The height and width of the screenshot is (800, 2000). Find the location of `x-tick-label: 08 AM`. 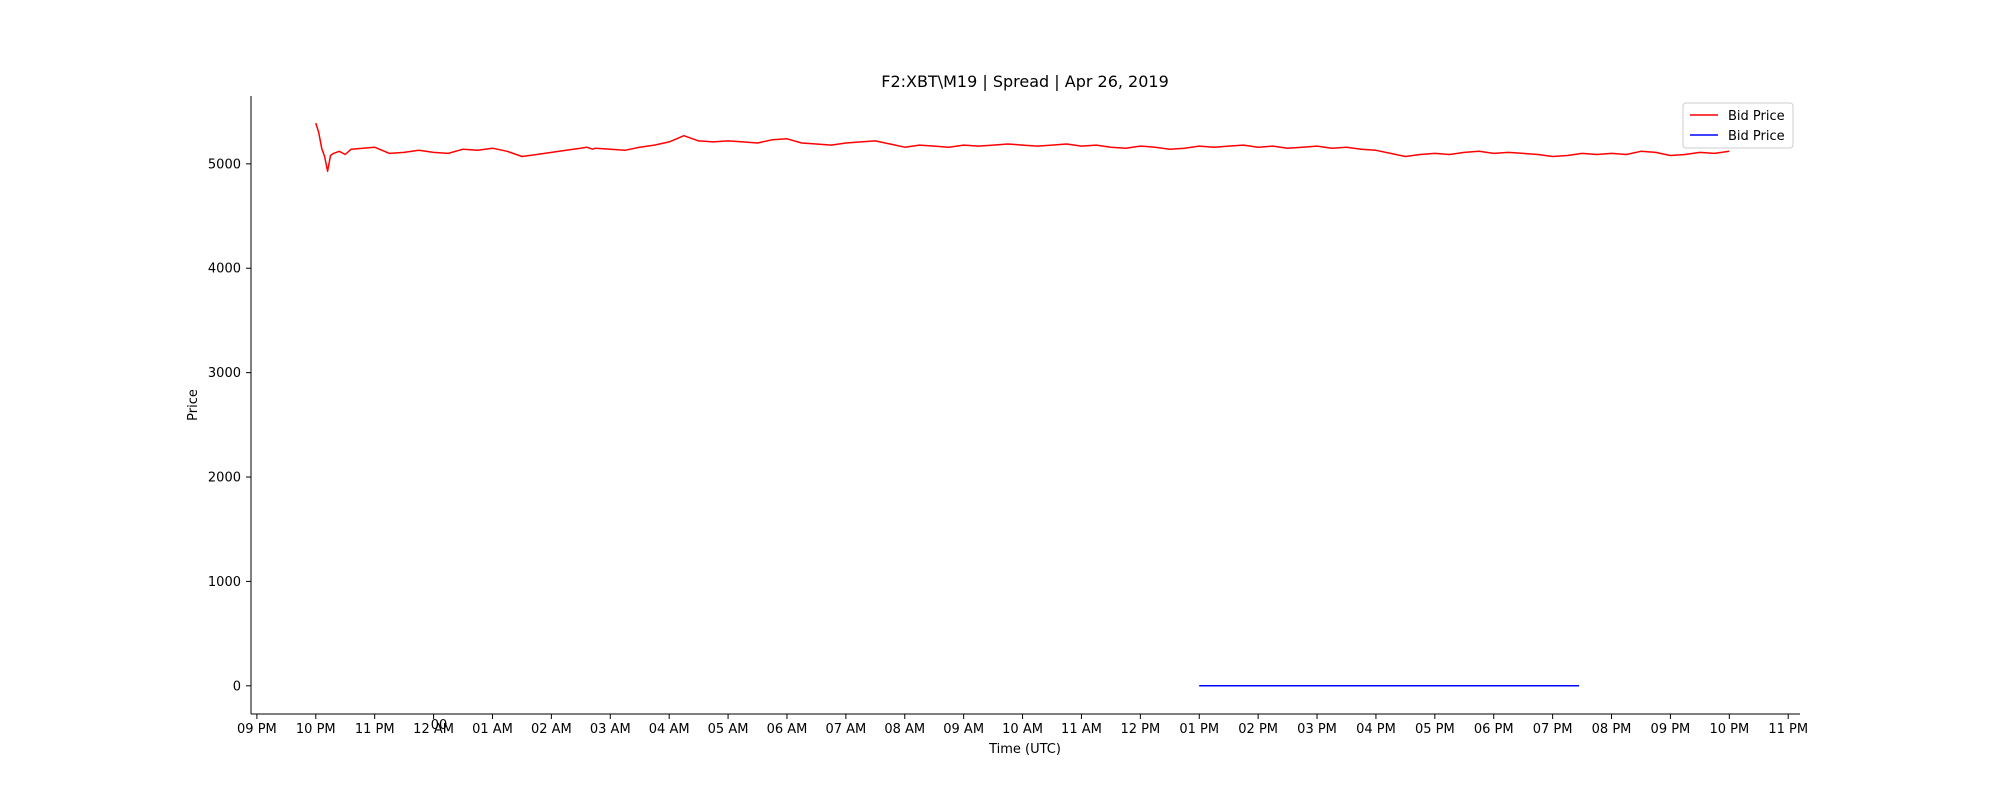

x-tick-label: 08 AM is located at coordinates (904, 729).